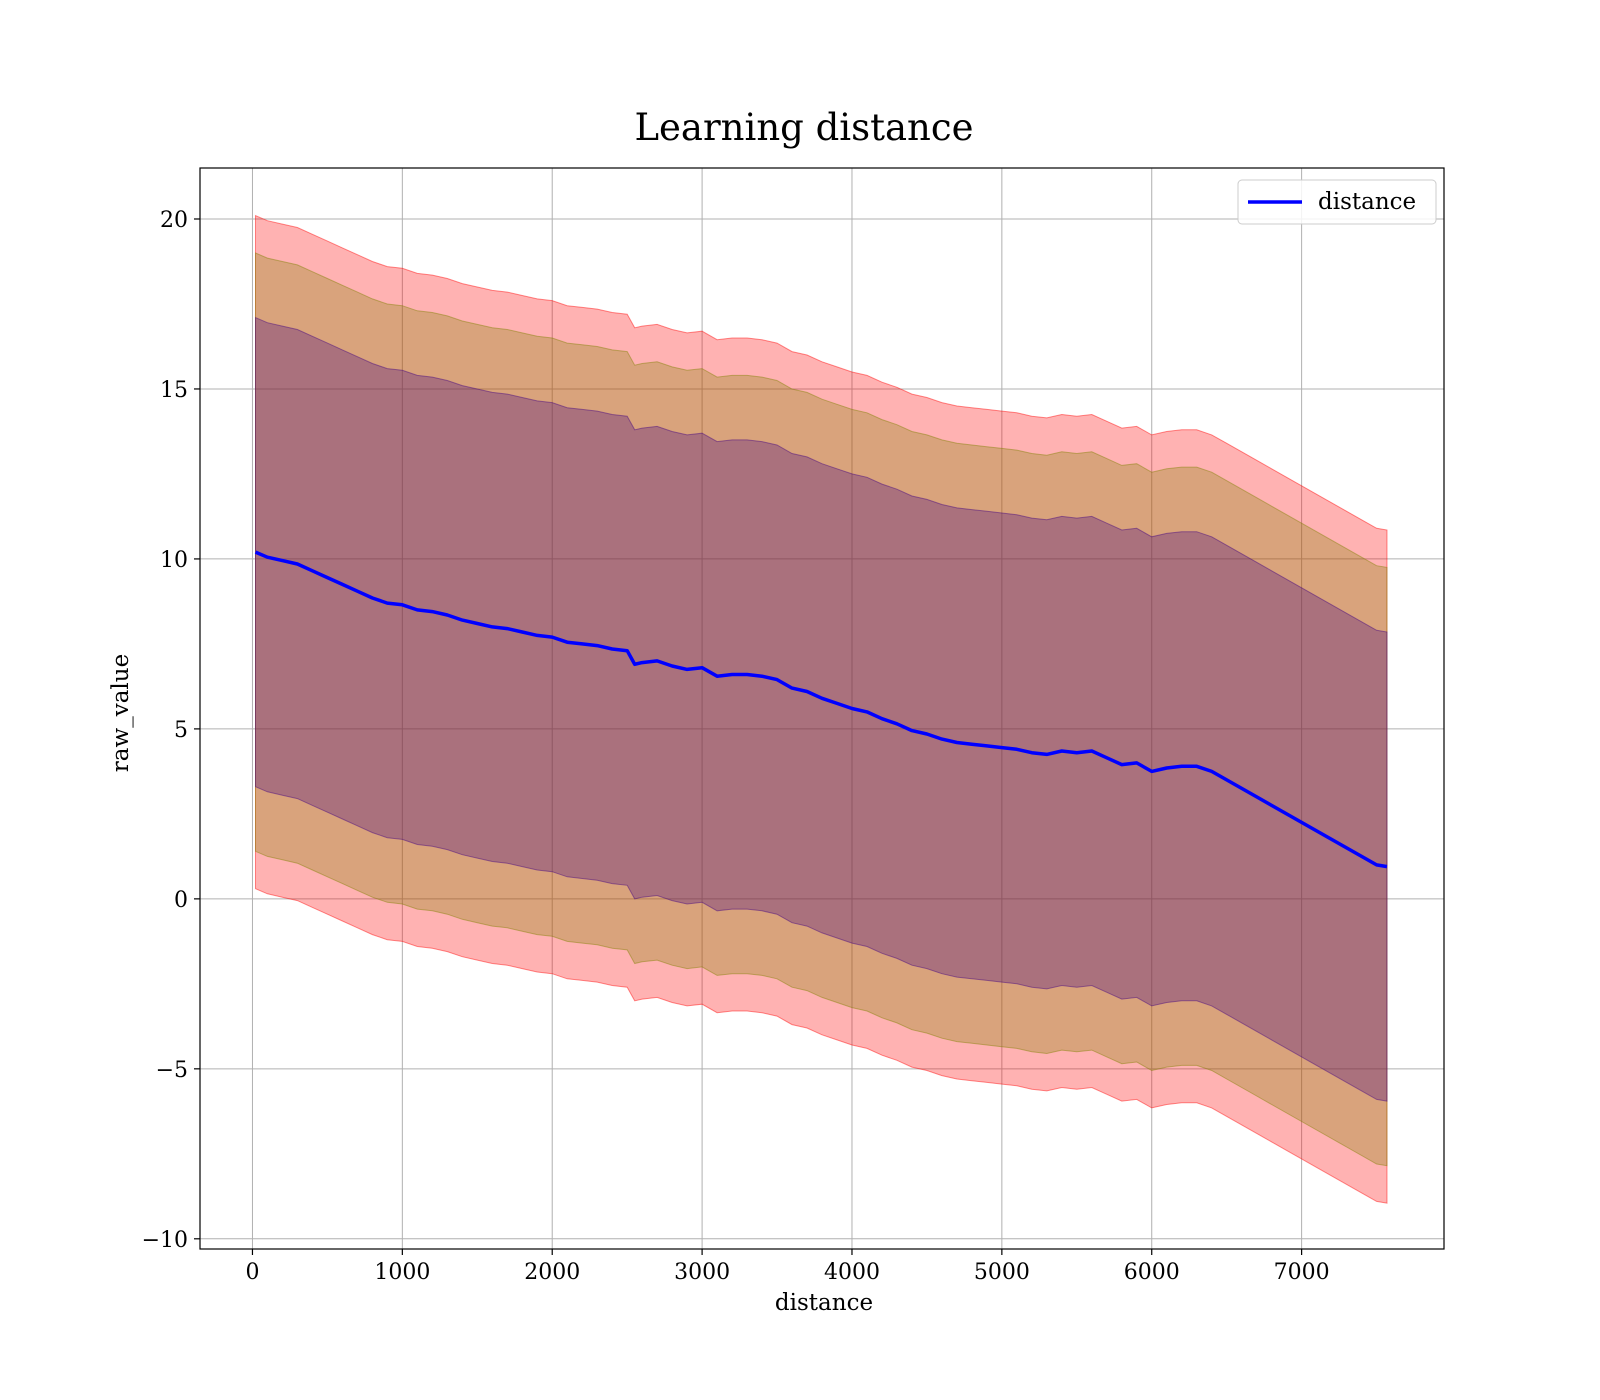  What do you see at coordinates (1002, 1272) in the screenshot?
I see `x-tick-label: 5000` at bounding box center [1002, 1272].